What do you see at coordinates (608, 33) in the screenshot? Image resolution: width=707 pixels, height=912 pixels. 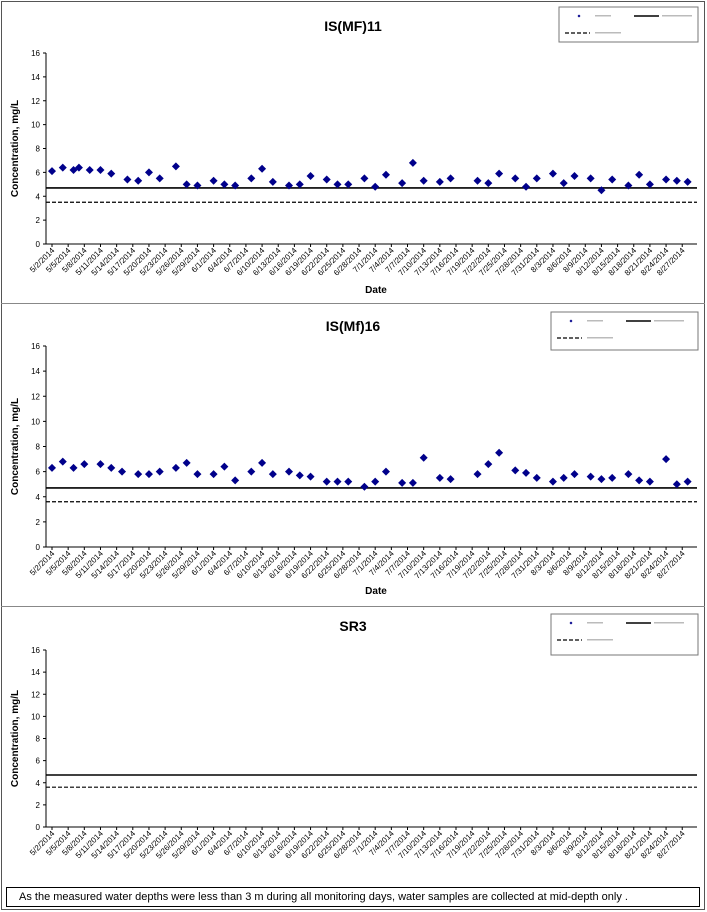 I see `legend-text-dashed` at bounding box center [608, 33].